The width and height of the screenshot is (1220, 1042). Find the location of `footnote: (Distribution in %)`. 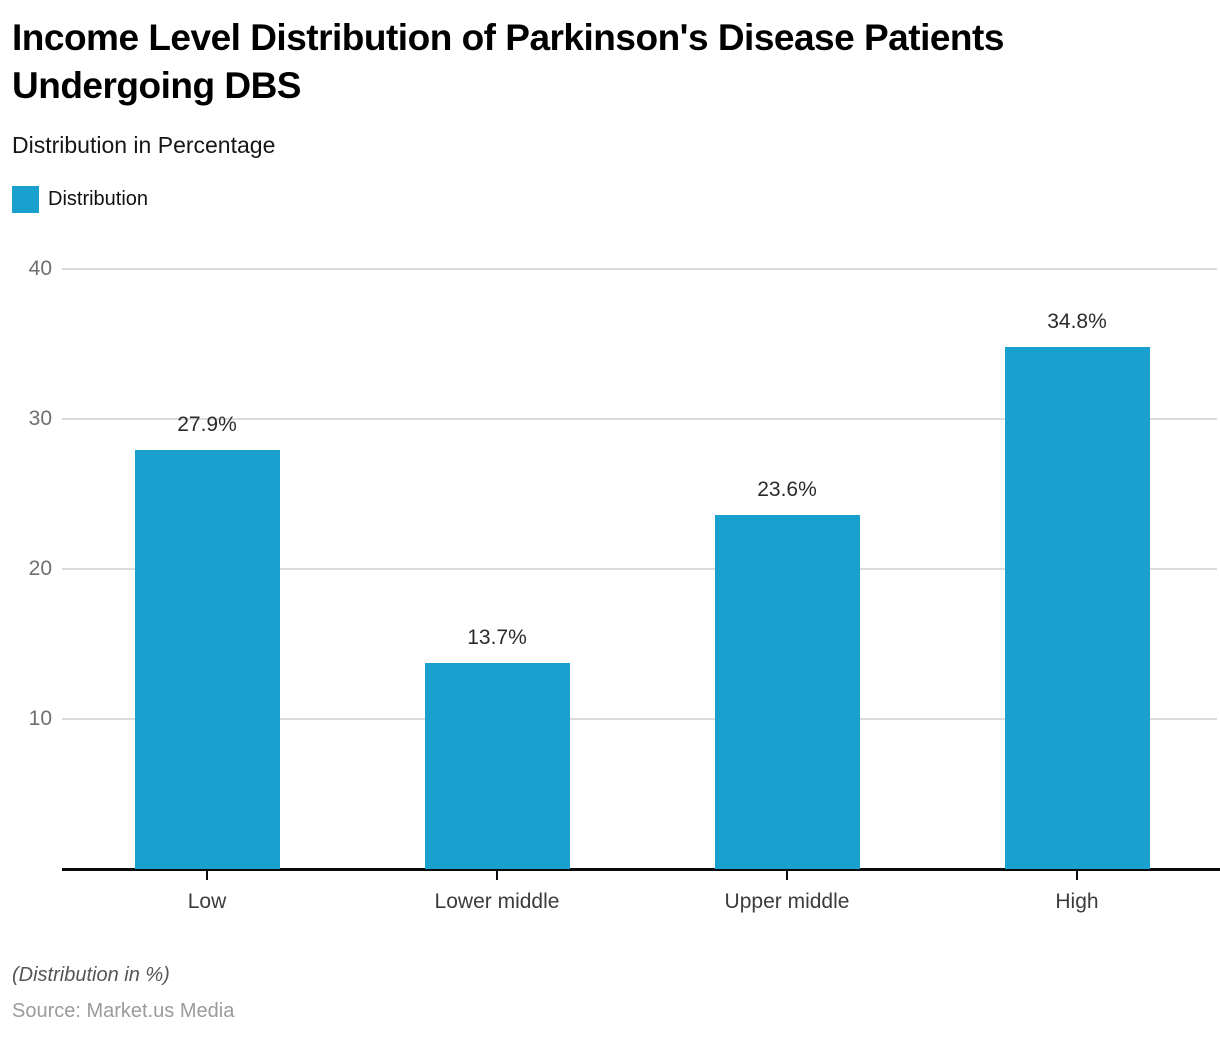

footnote: (Distribution in %) is located at coordinates (91, 975).